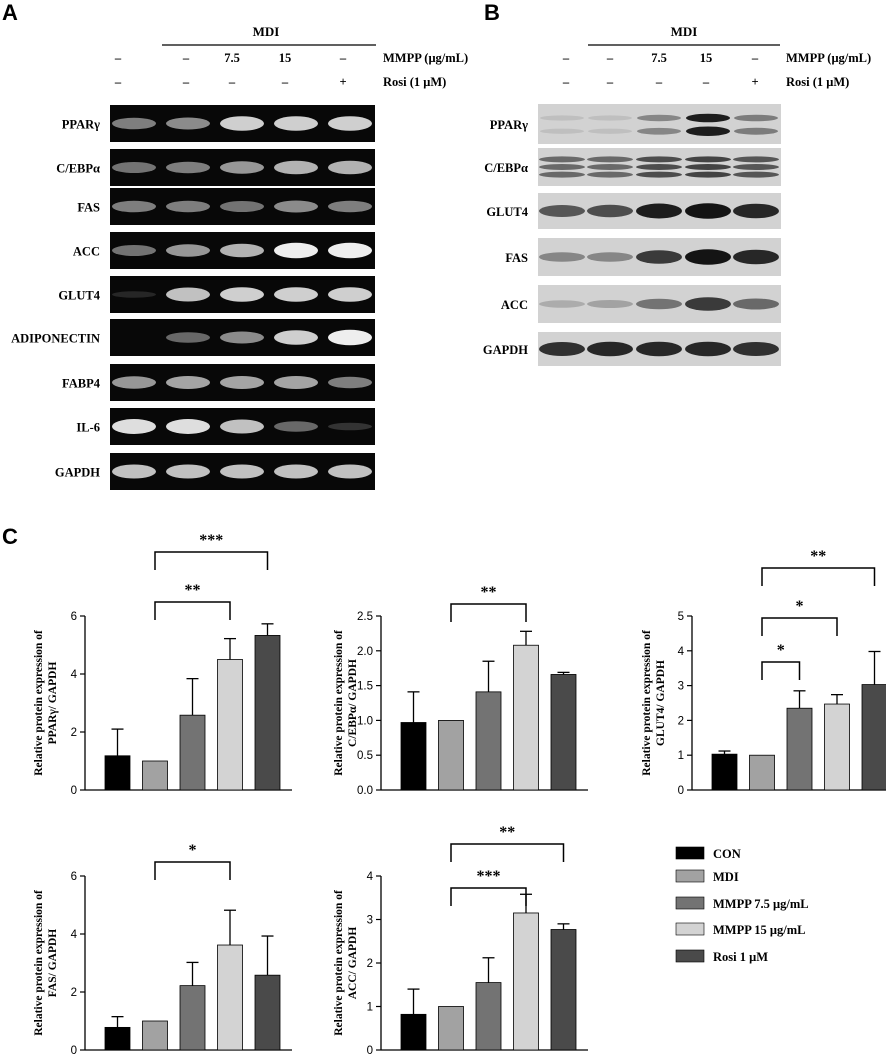  What do you see at coordinates (681, 791) in the screenshot?
I see `y-tick-label: 0` at bounding box center [681, 791].